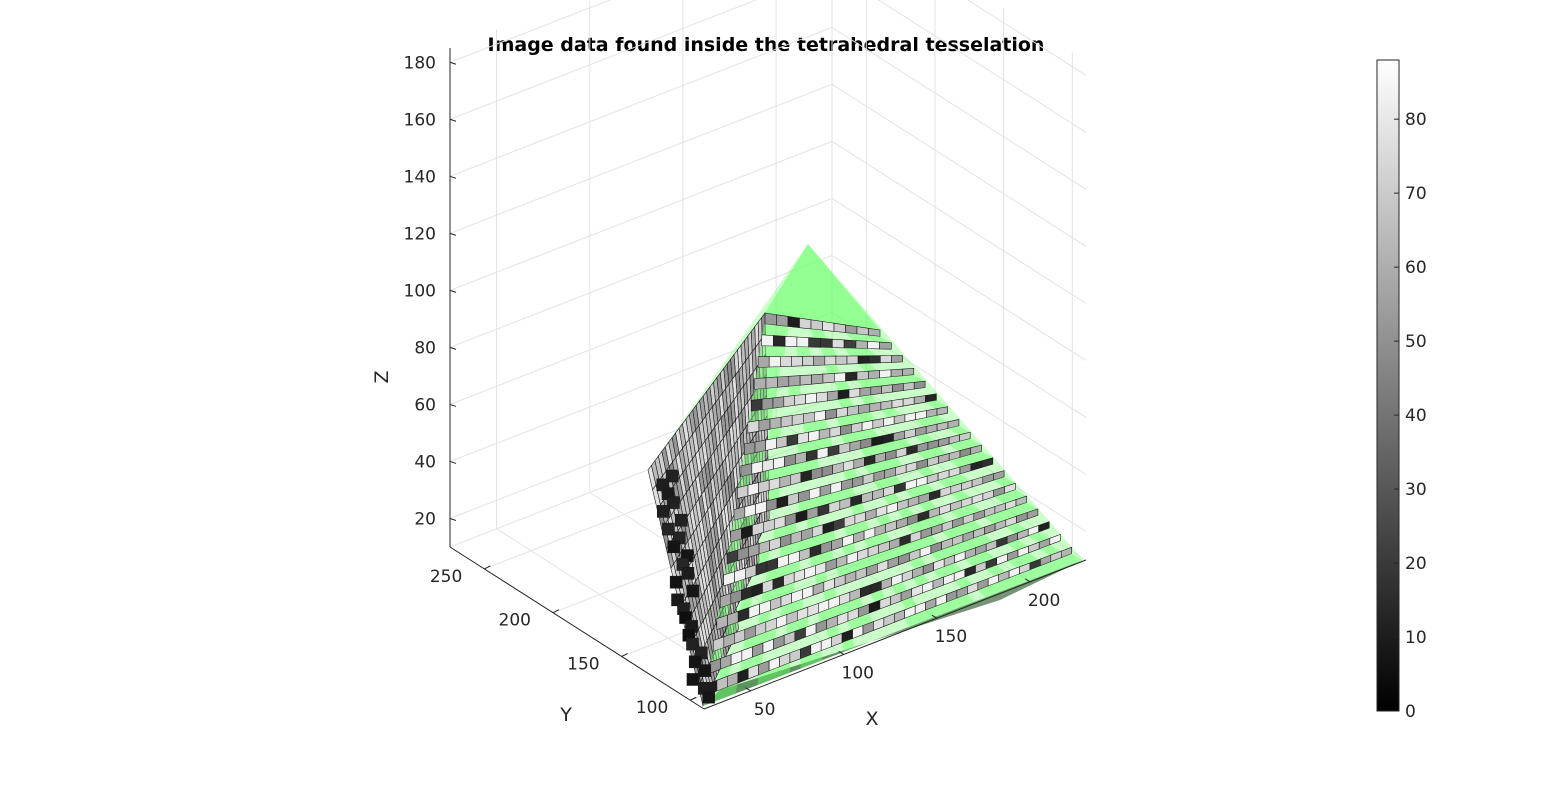 The height and width of the screenshot is (800, 1565). What do you see at coordinates (768, 66) in the screenshot?
I see `grid-line` at bounding box center [768, 66].